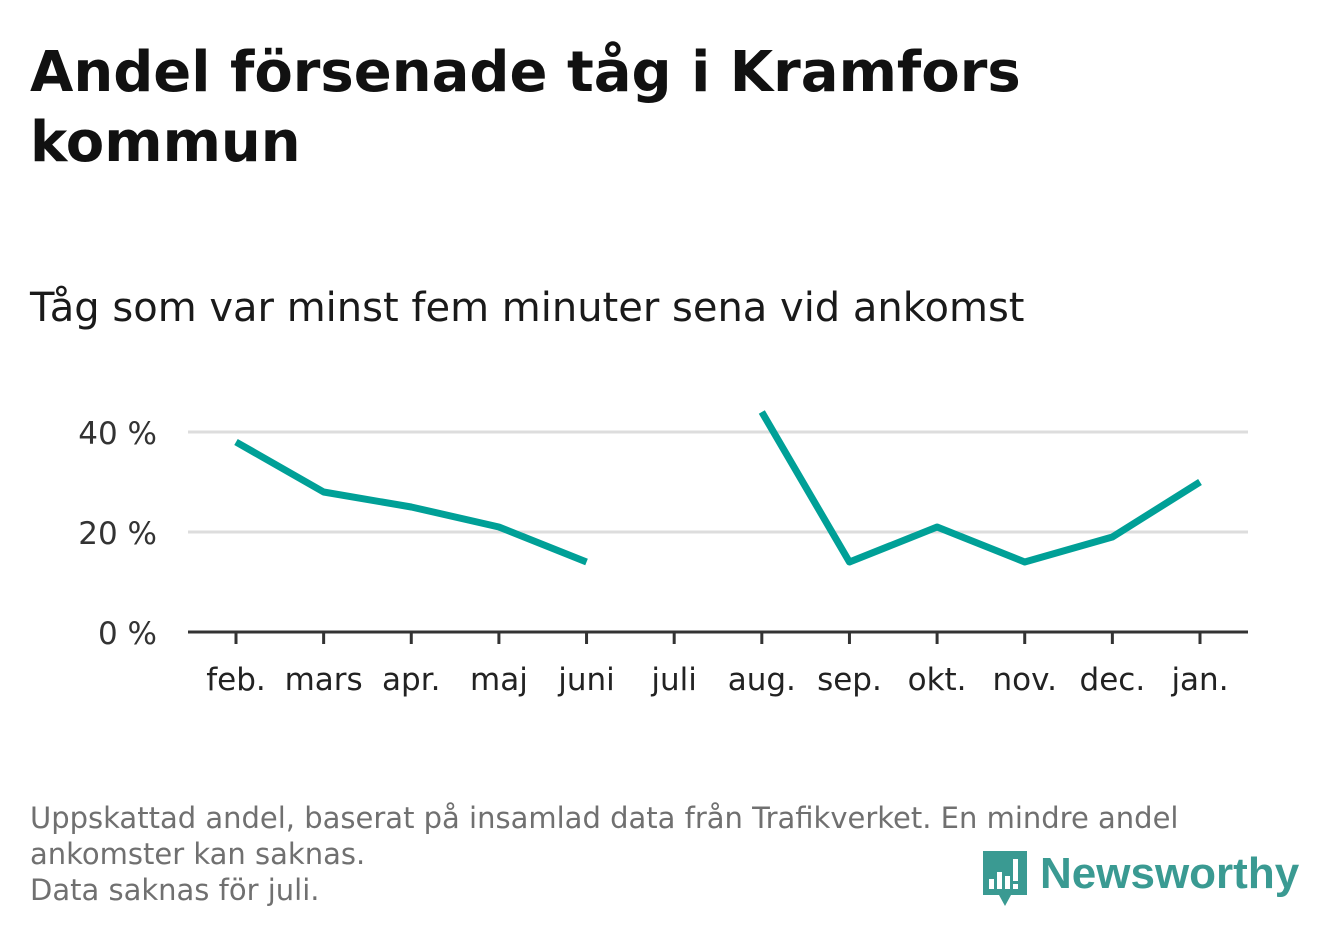 The image size is (1322, 939). I want to click on y-axis-labels: 0 % 20 % 40 %, so click(117, 534).